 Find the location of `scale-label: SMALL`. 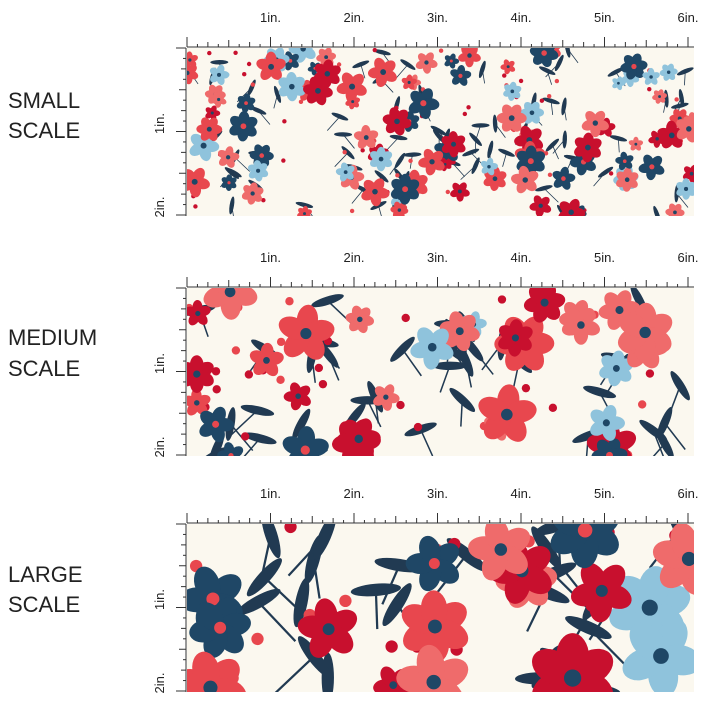

scale-label: SMALL is located at coordinates (44, 100).